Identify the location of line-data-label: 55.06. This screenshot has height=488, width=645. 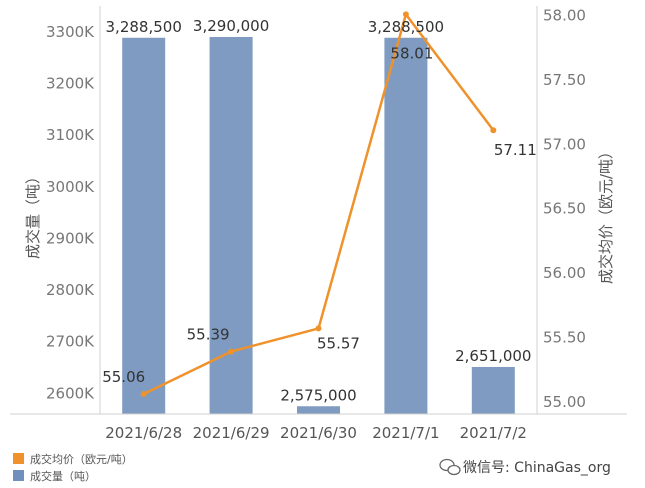
(123, 377).